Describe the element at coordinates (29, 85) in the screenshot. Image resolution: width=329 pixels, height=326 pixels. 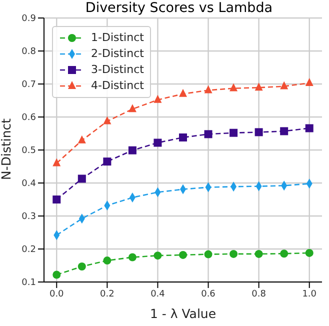
I see `y-tick-label: 0.7` at that location.